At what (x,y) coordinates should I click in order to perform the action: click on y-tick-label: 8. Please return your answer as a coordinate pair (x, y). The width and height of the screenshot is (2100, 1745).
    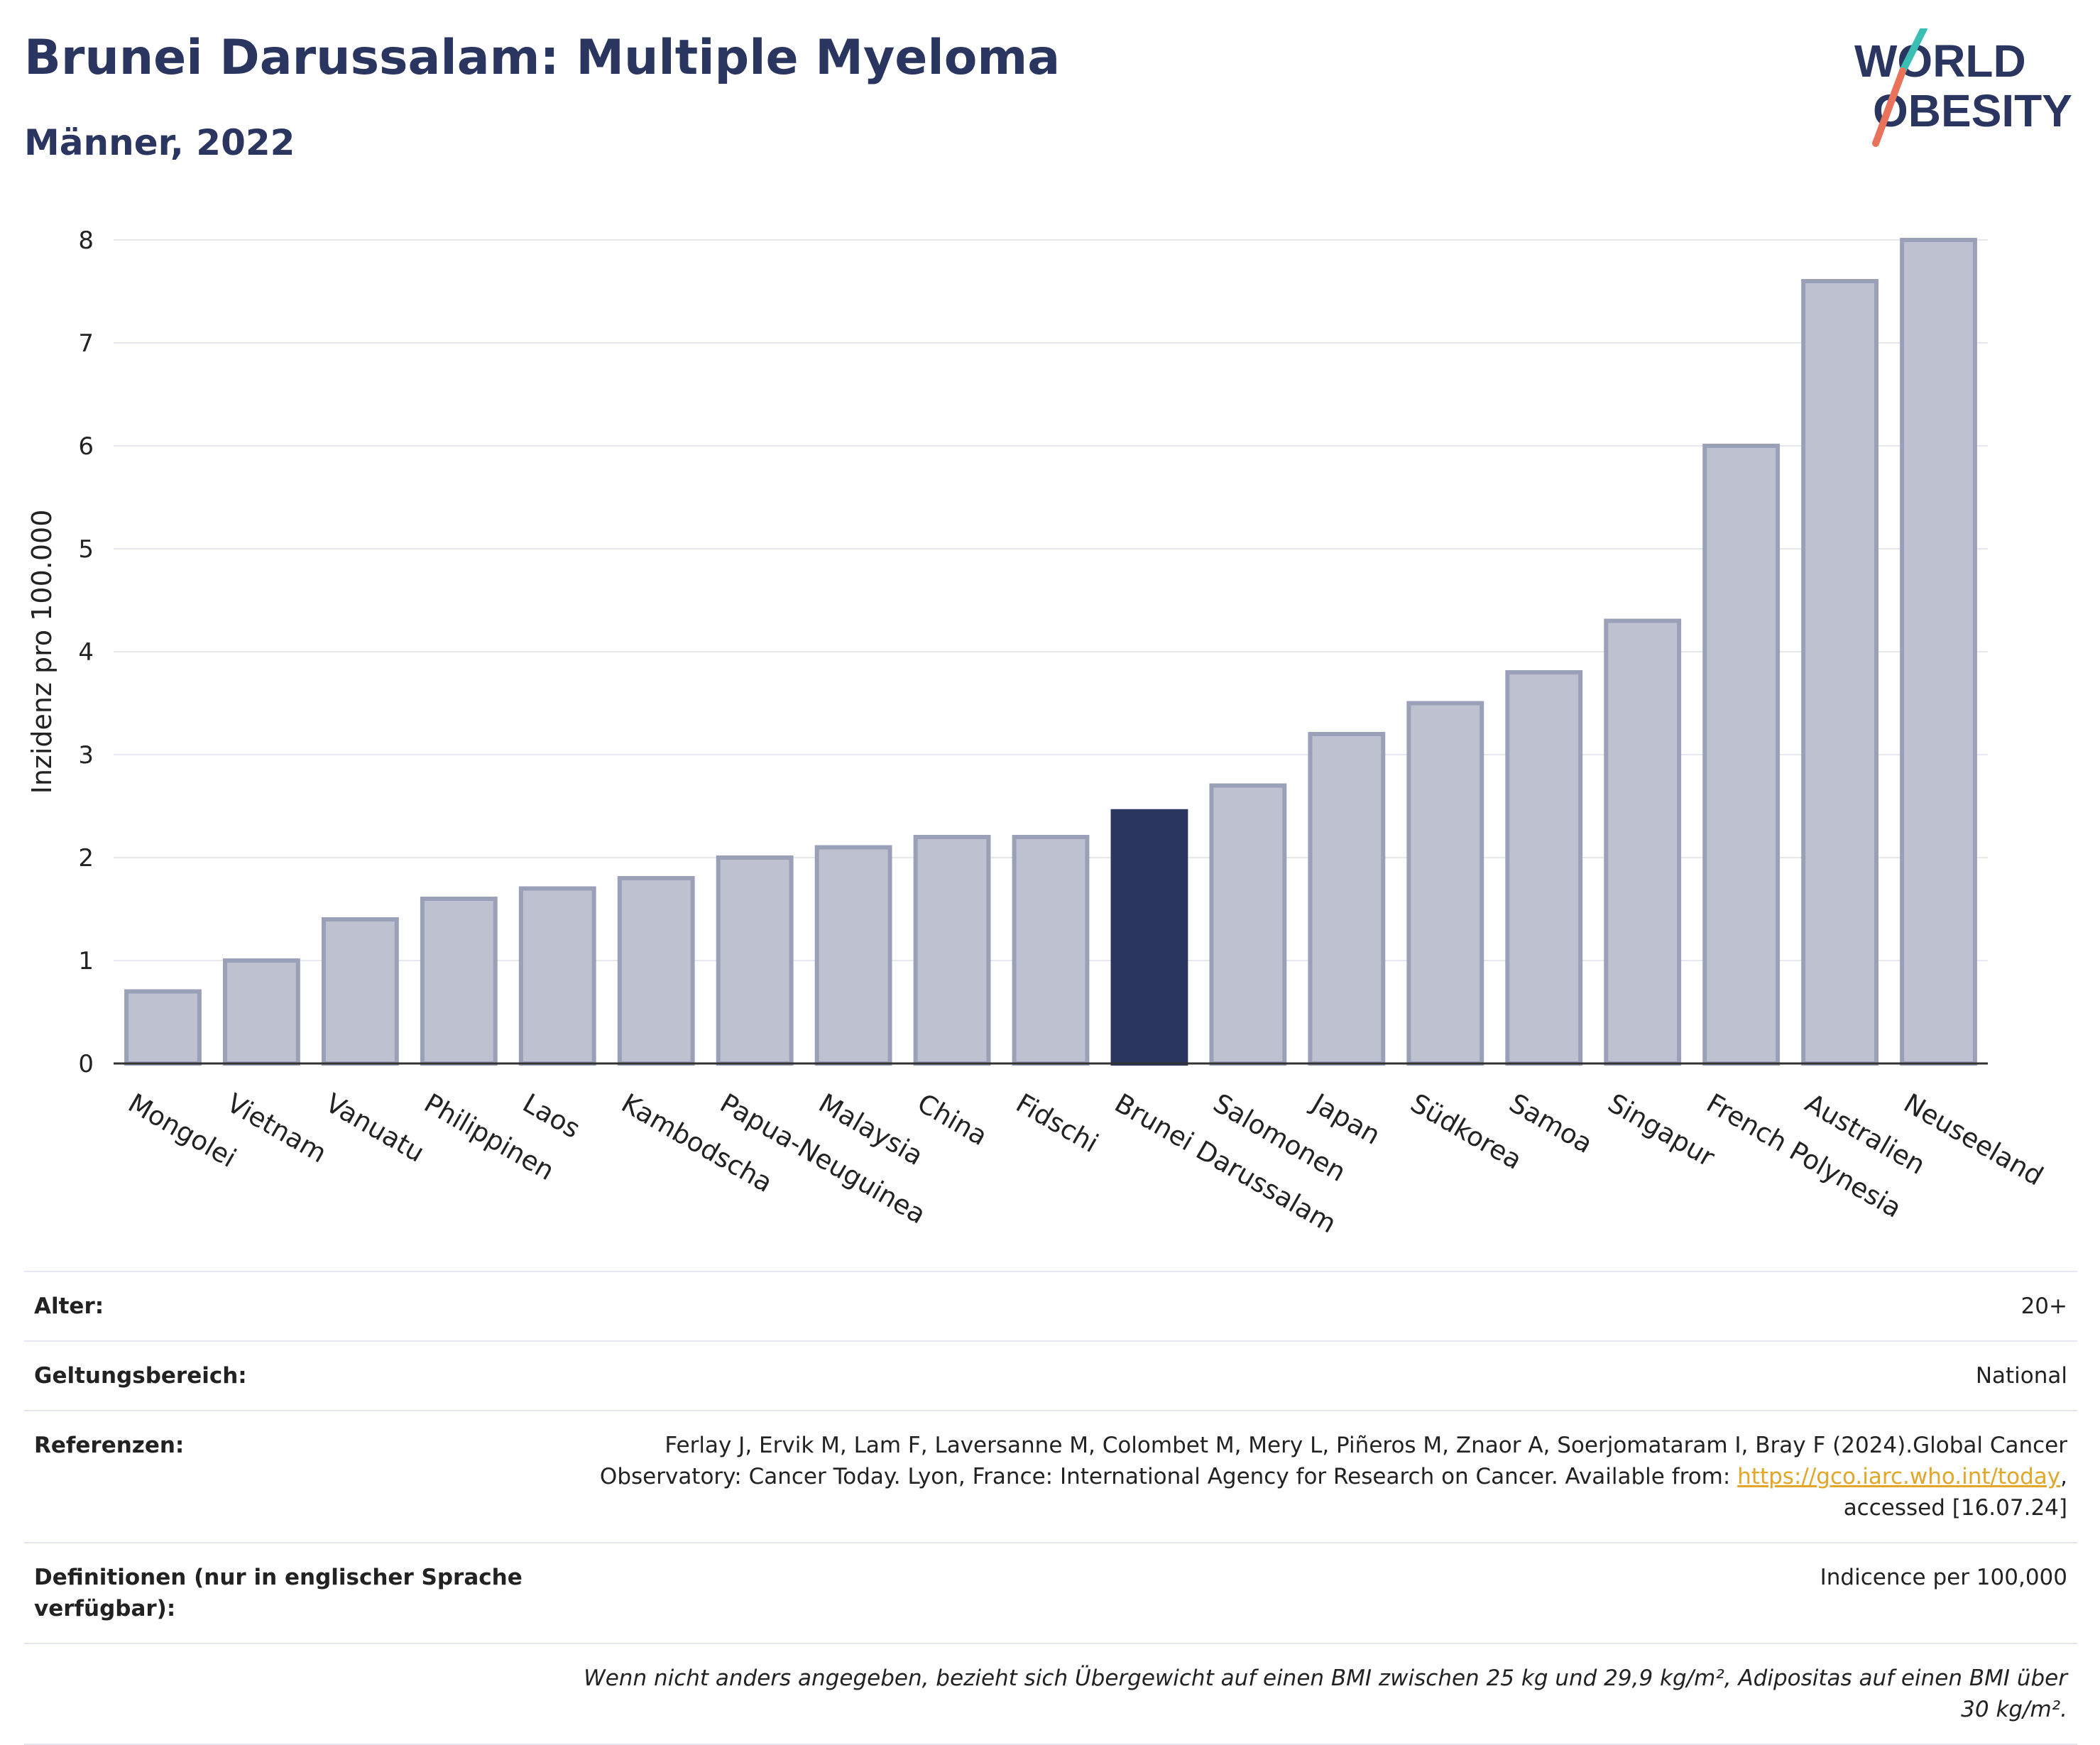
    Looking at the image, I should click on (86, 240).